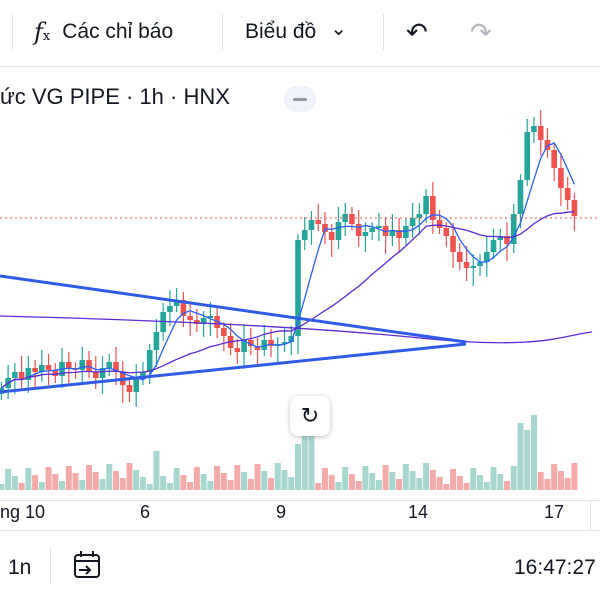 This screenshot has height=600, width=600. What do you see at coordinates (289, 452) in the screenshot?
I see `volume-layer` at bounding box center [289, 452].